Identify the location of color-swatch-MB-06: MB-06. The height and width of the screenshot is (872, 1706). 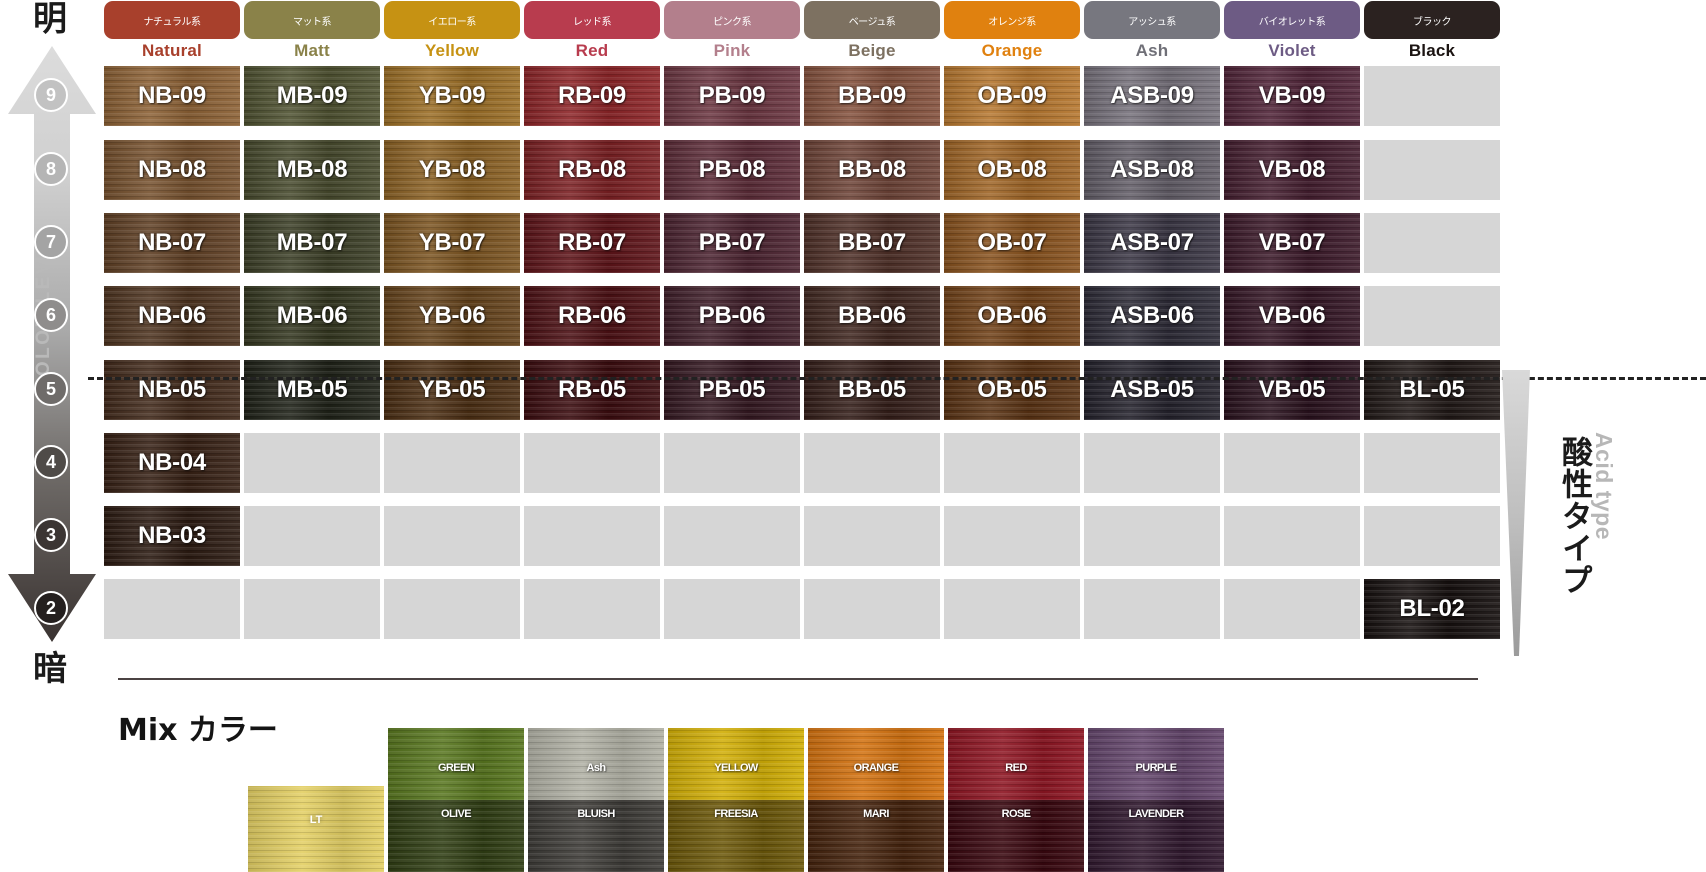
(312, 316).